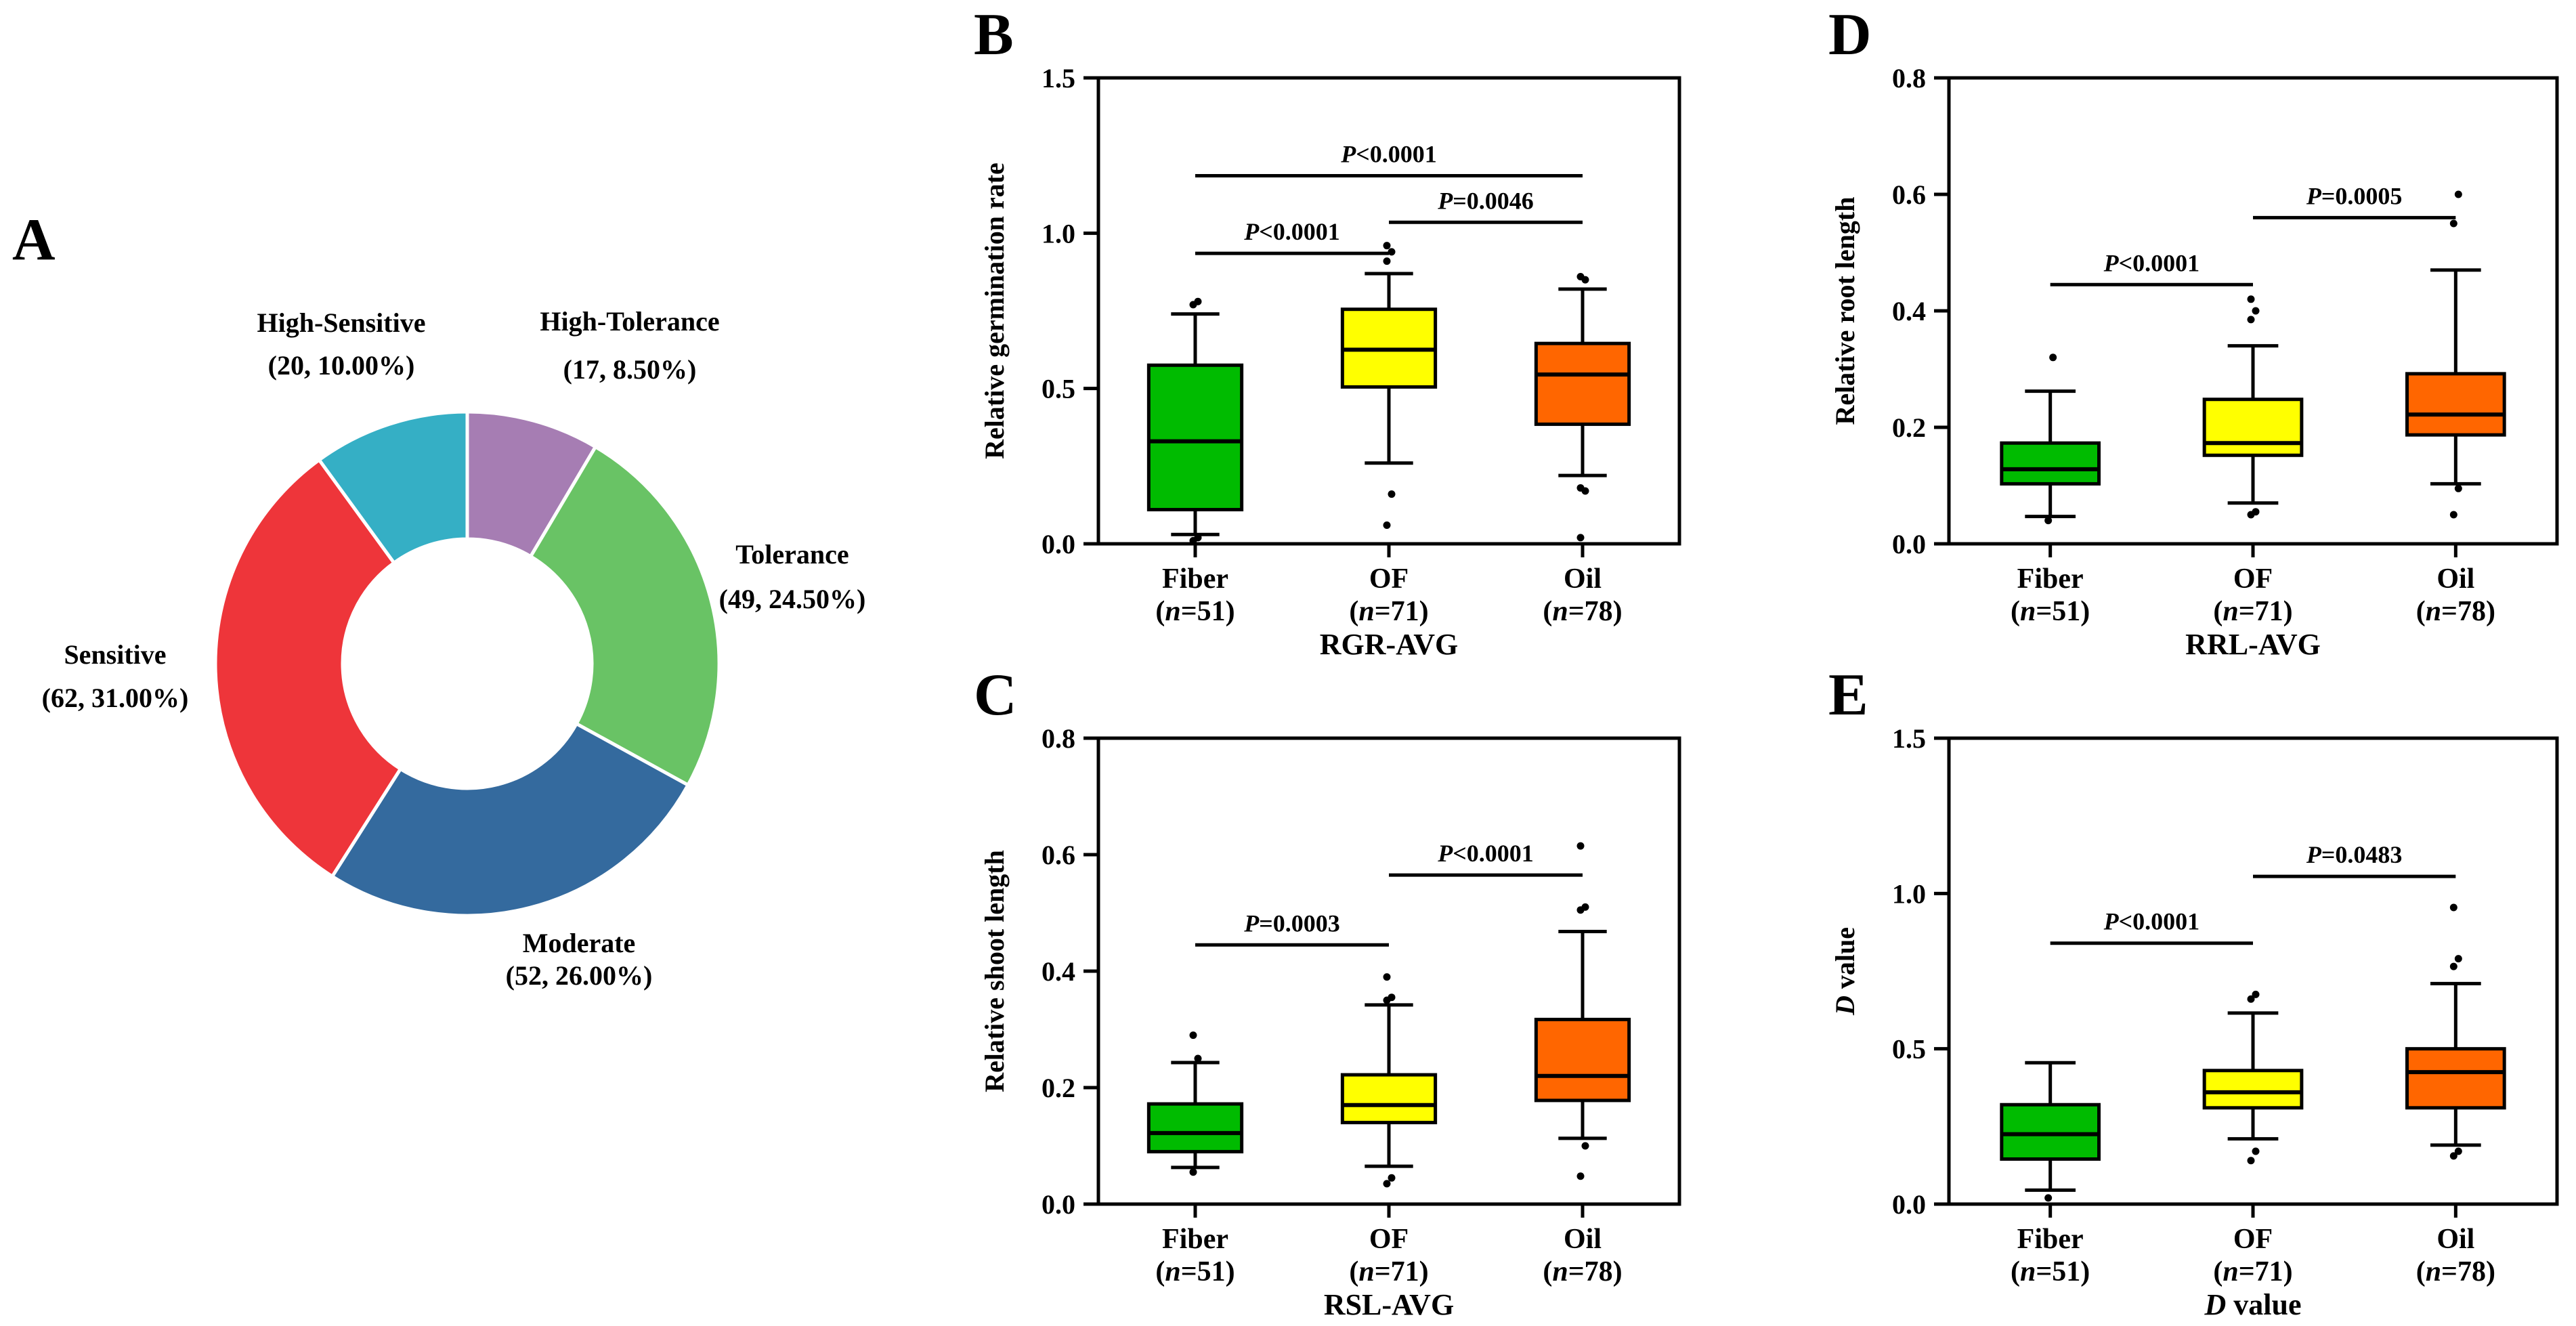  Describe the element at coordinates (308, 668) in the screenshot. I see `donut-slice-sensitive` at that location.